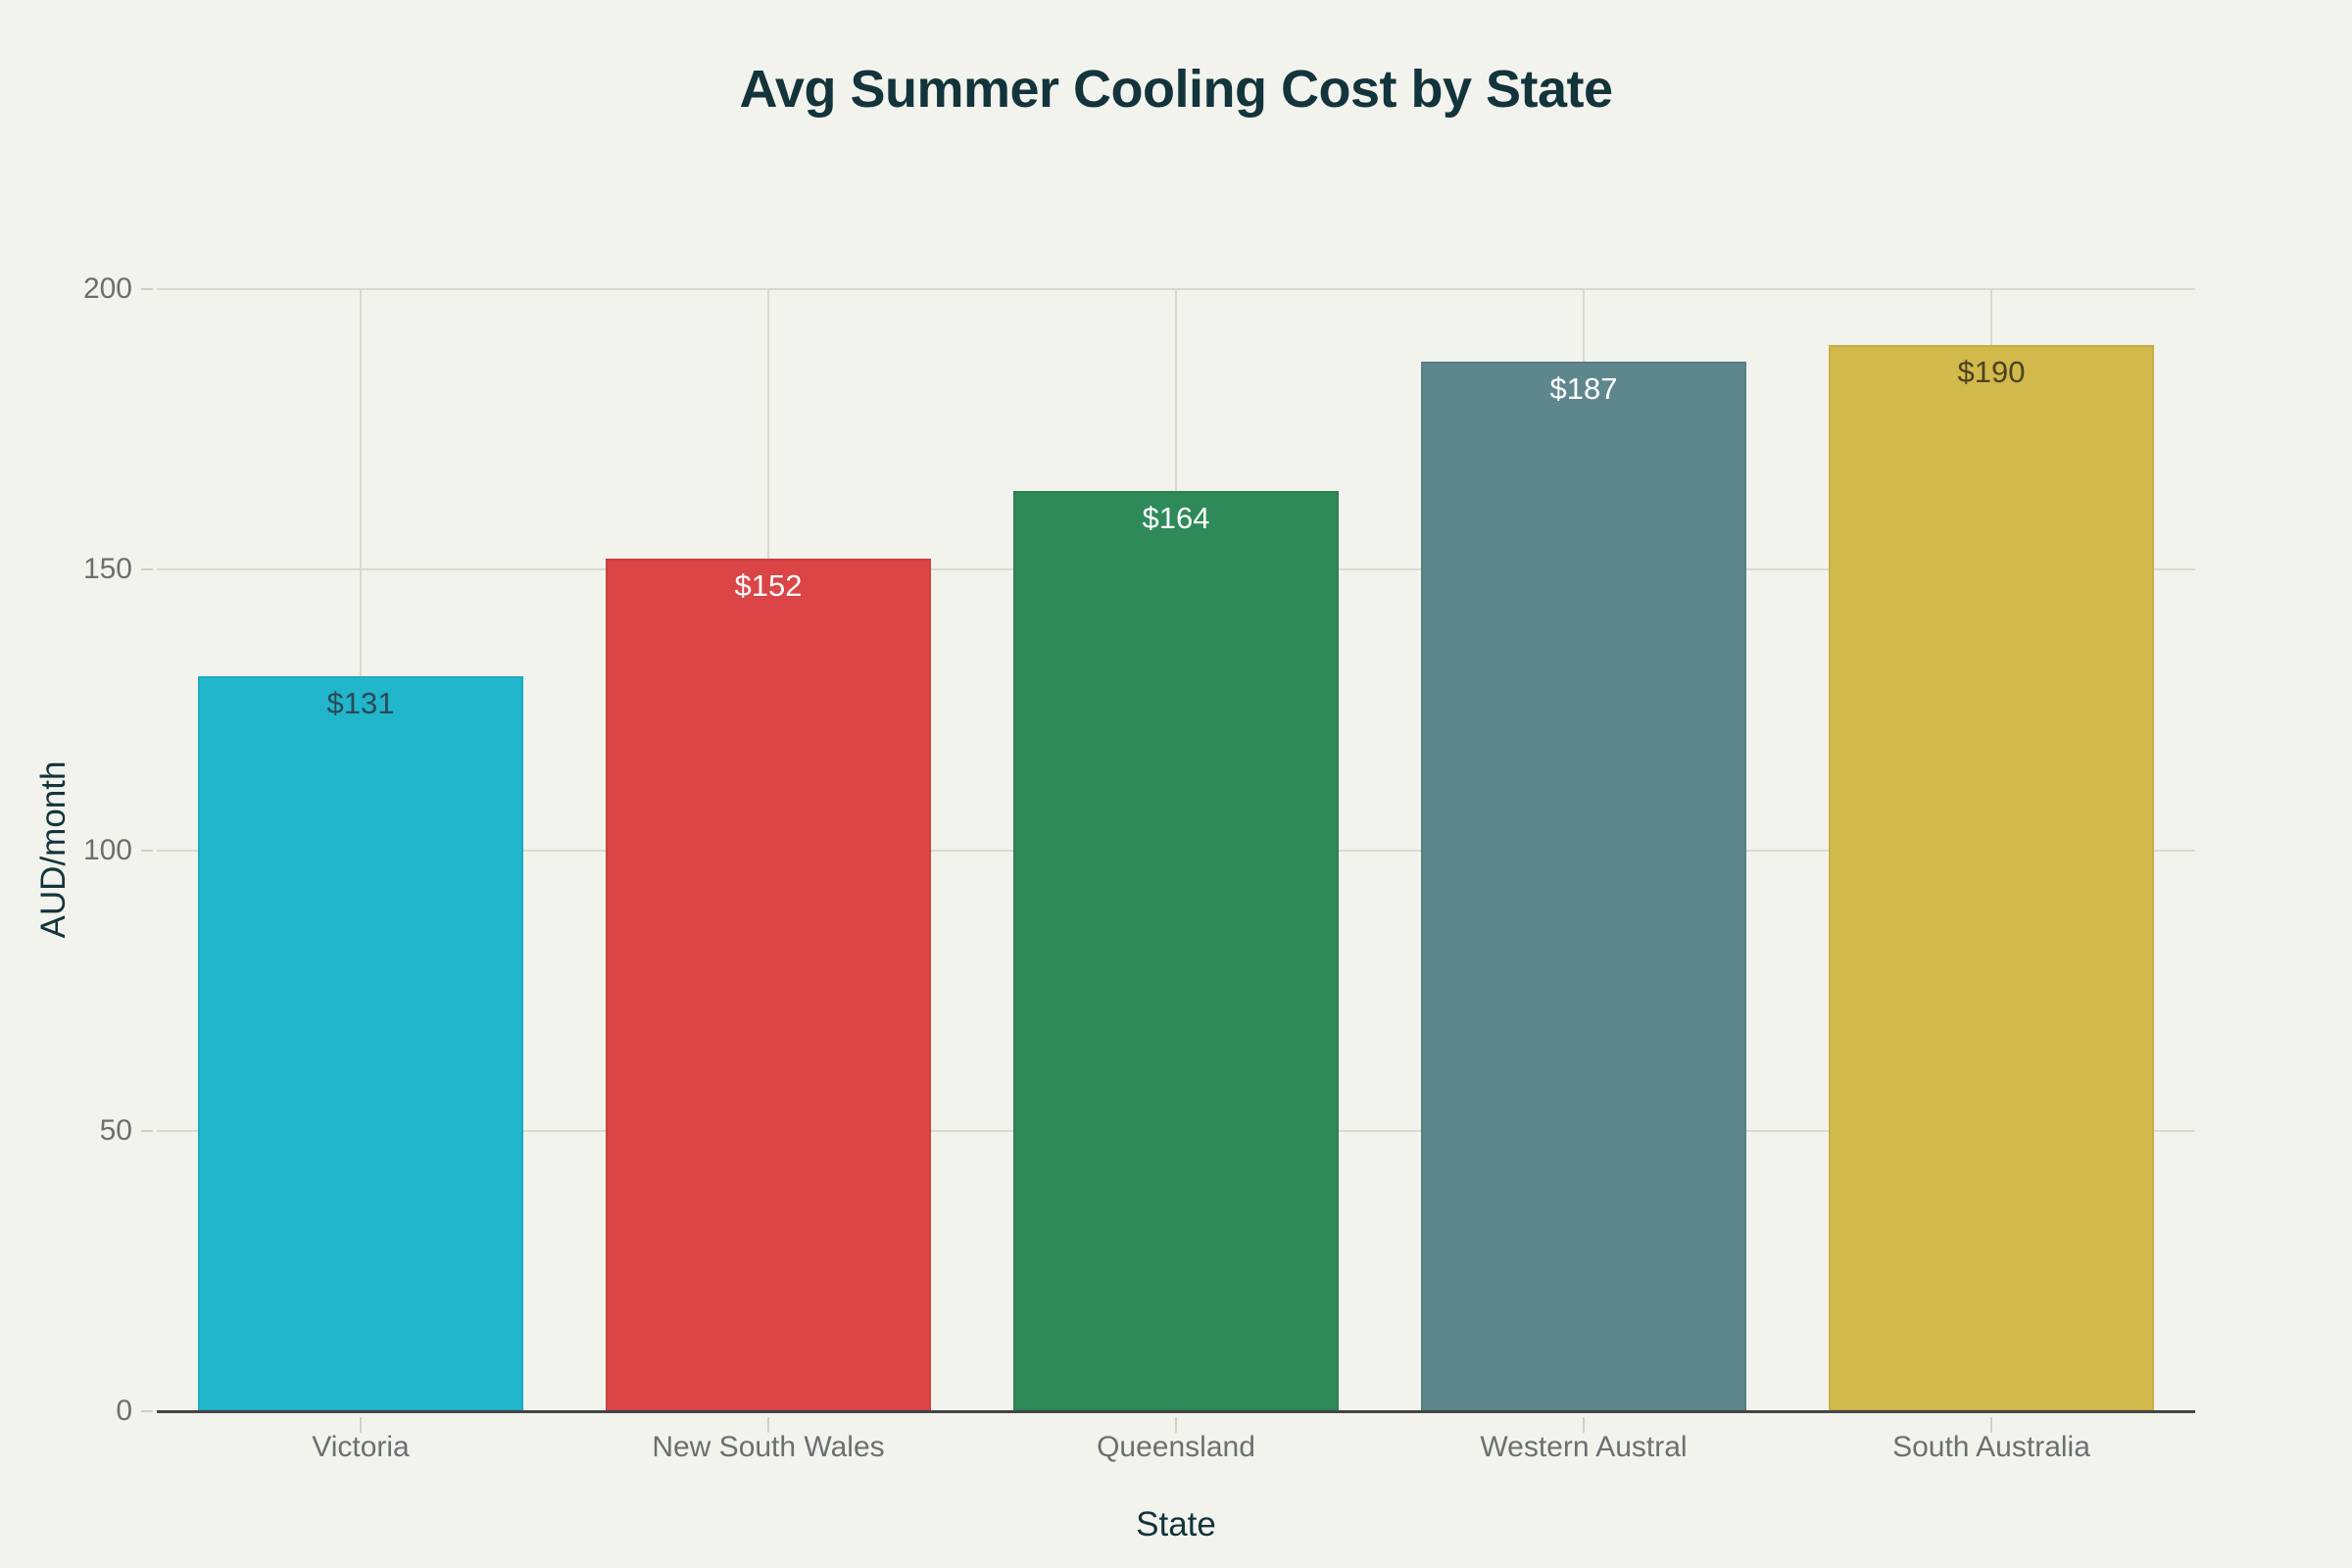  Describe the element at coordinates (1176, 1524) in the screenshot. I see `x-axis-title: State` at that location.